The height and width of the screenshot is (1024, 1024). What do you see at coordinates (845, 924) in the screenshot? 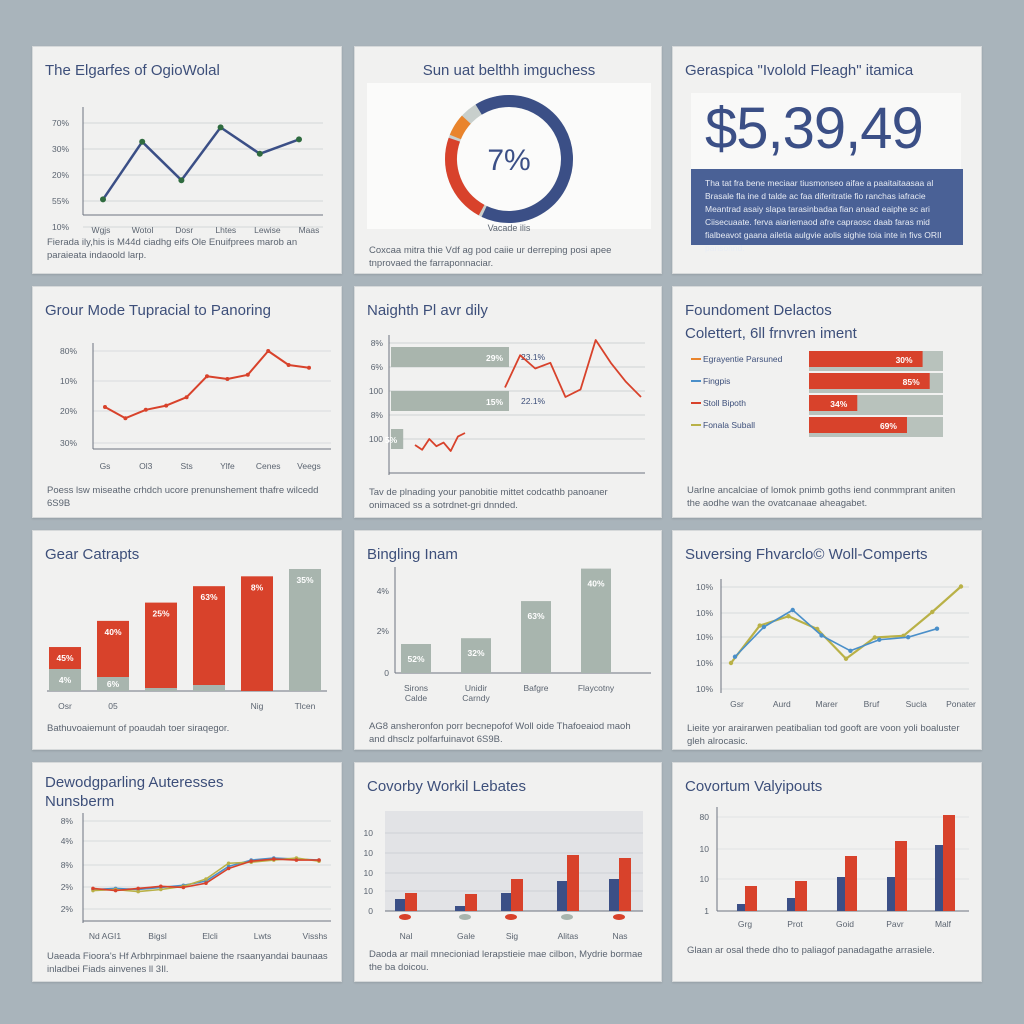
I see `x-tick-label: Goid` at bounding box center [845, 924].